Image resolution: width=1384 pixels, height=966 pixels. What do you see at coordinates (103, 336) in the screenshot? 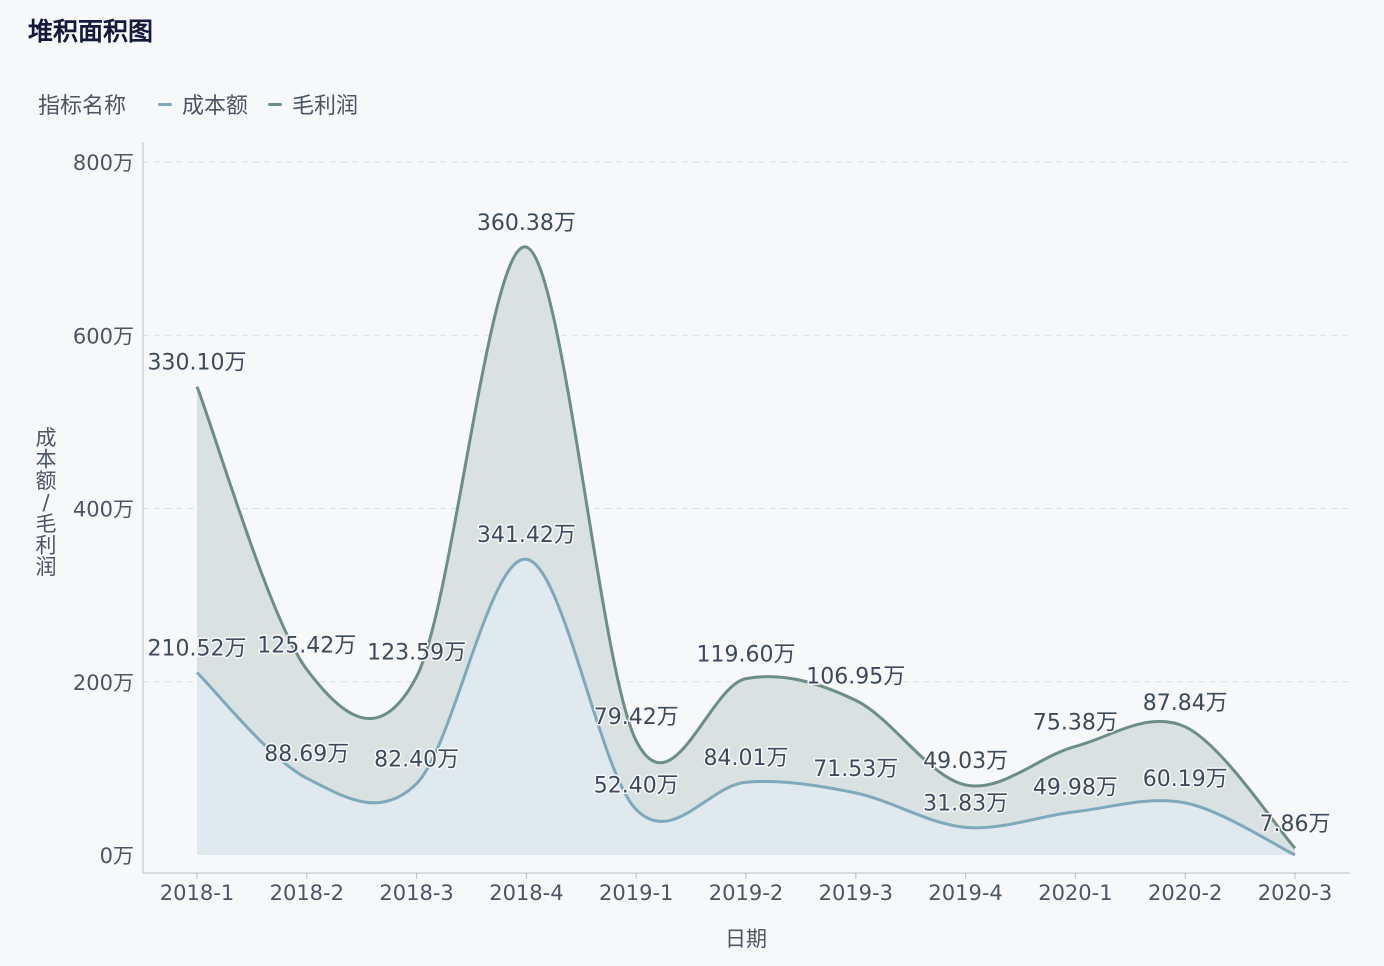
I see `y-tick-label: 600万` at bounding box center [103, 336].